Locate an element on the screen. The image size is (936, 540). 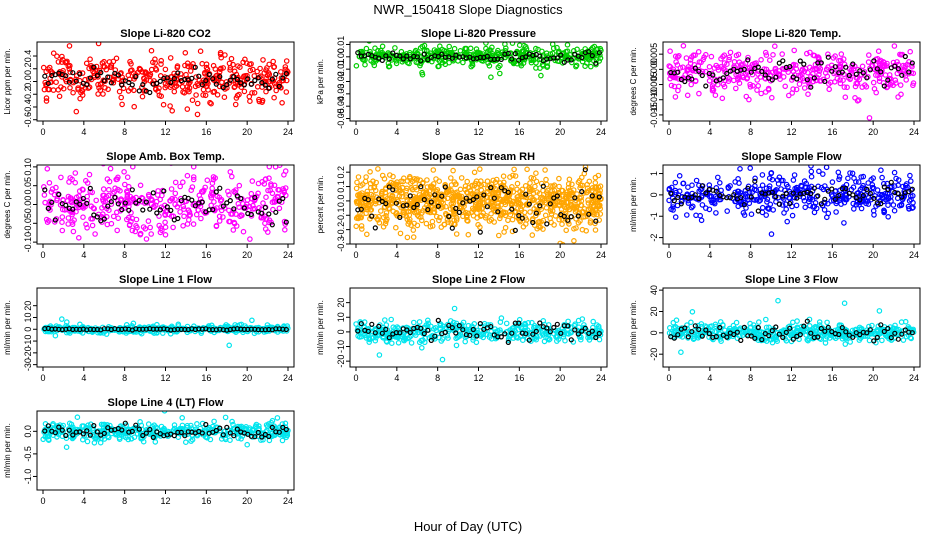
y-tick-label: -10 is located at coordinates (341, 346).